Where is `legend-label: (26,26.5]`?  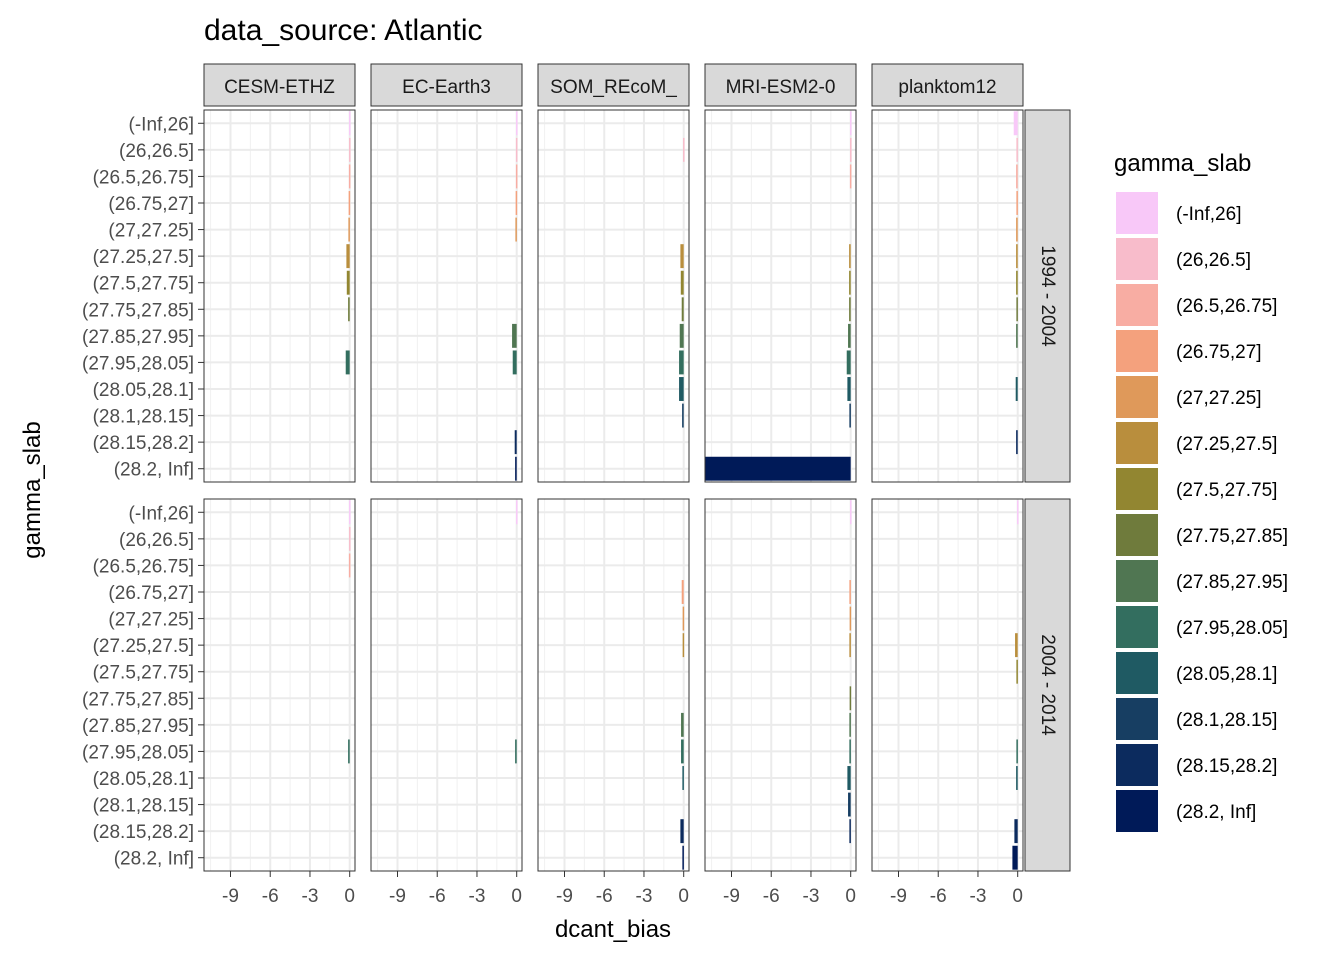
legend-label: (26,26.5] is located at coordinates (1213, 260).